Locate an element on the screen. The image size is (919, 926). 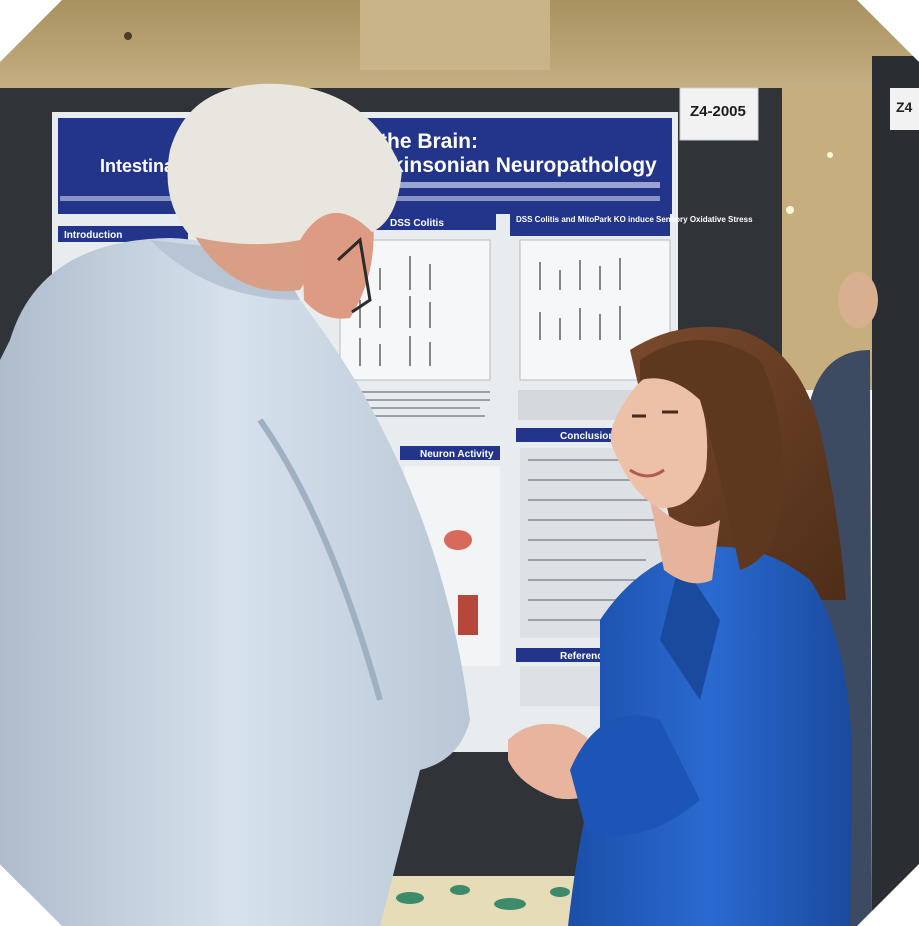
section-header-text: References is located at coordinates (587, 656).